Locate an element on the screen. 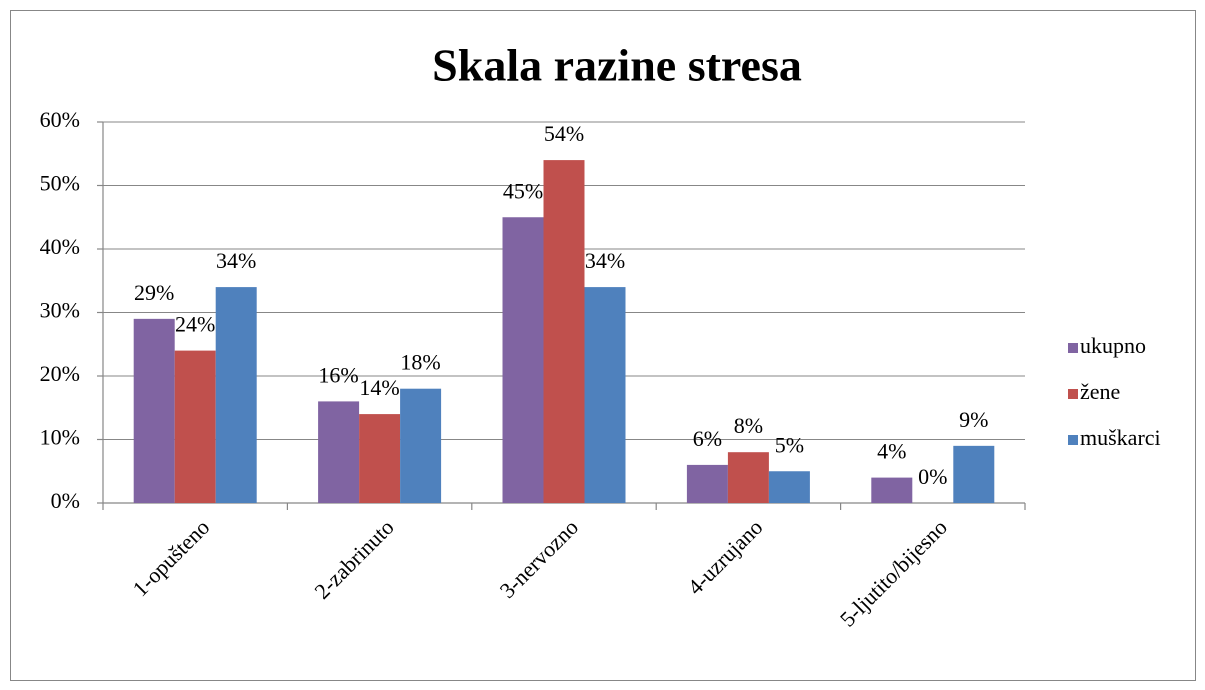  data-label: 45% is located at coordinates (523, 190).